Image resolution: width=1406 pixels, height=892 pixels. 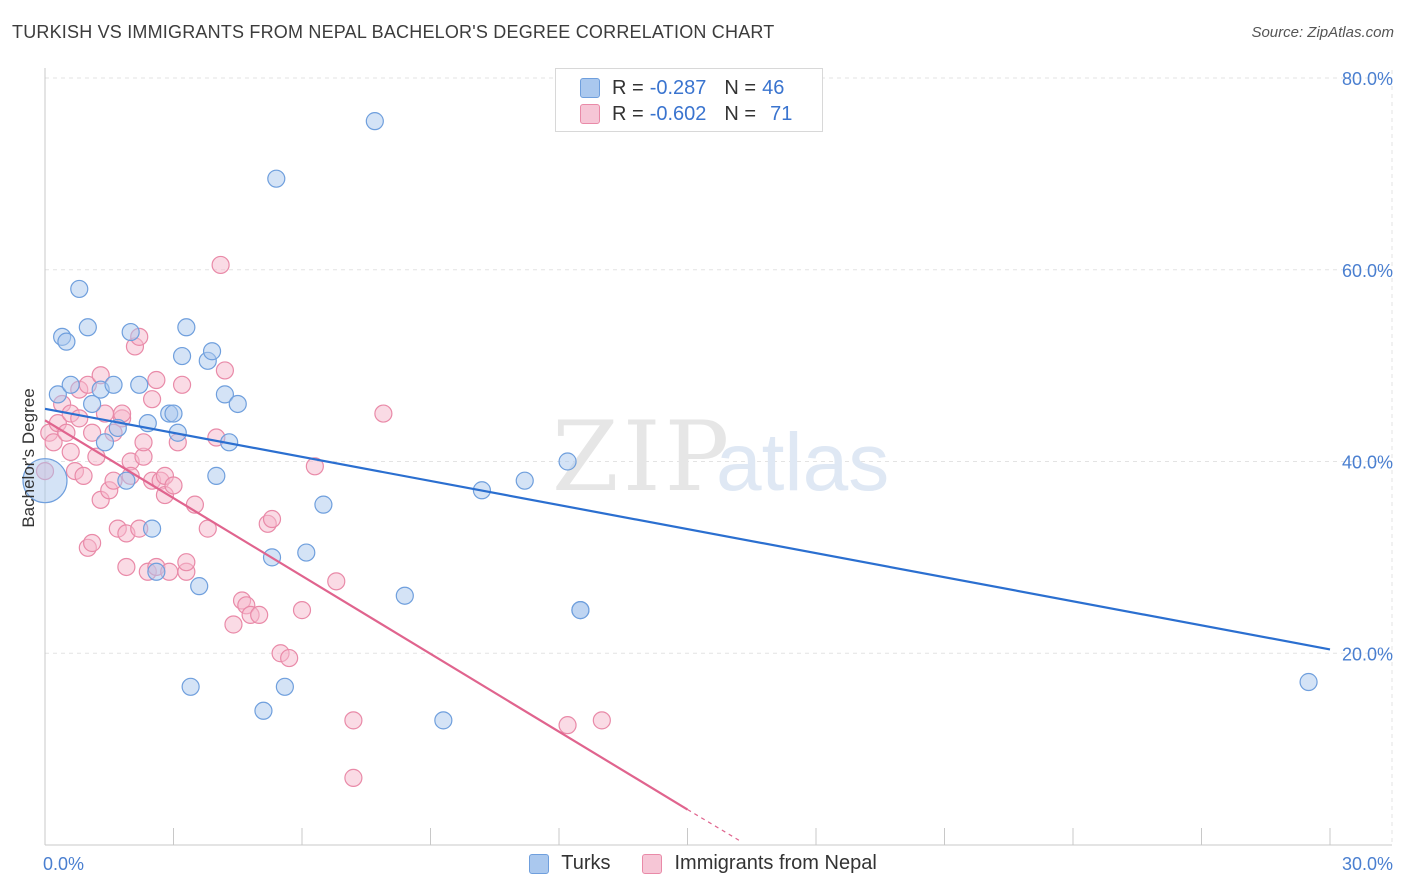 What do you see at coordinates (781, 113) in the screenshot?
I see `legend-n-value: 71` at bounding box center [781, 113].